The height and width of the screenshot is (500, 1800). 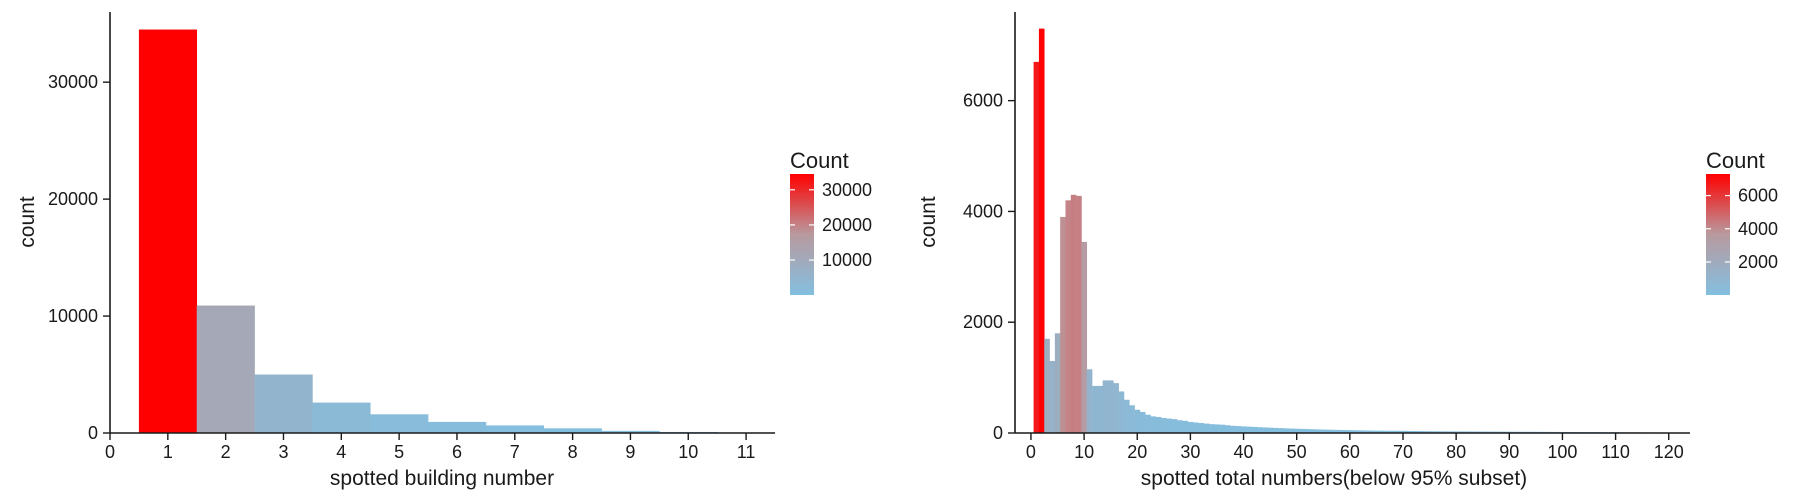 What do you see at coordinates (1718, 234) in the screenshot?
I see `legend-colorbar` at bounding box center [1718, 234].